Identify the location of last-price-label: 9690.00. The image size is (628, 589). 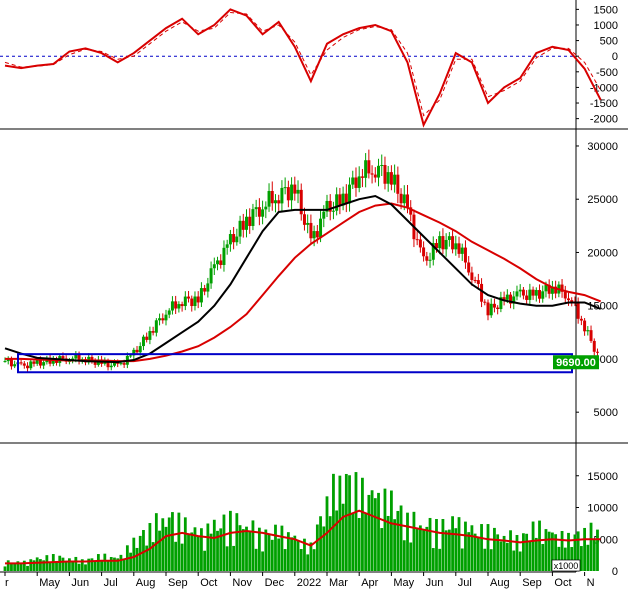
(576, 363).